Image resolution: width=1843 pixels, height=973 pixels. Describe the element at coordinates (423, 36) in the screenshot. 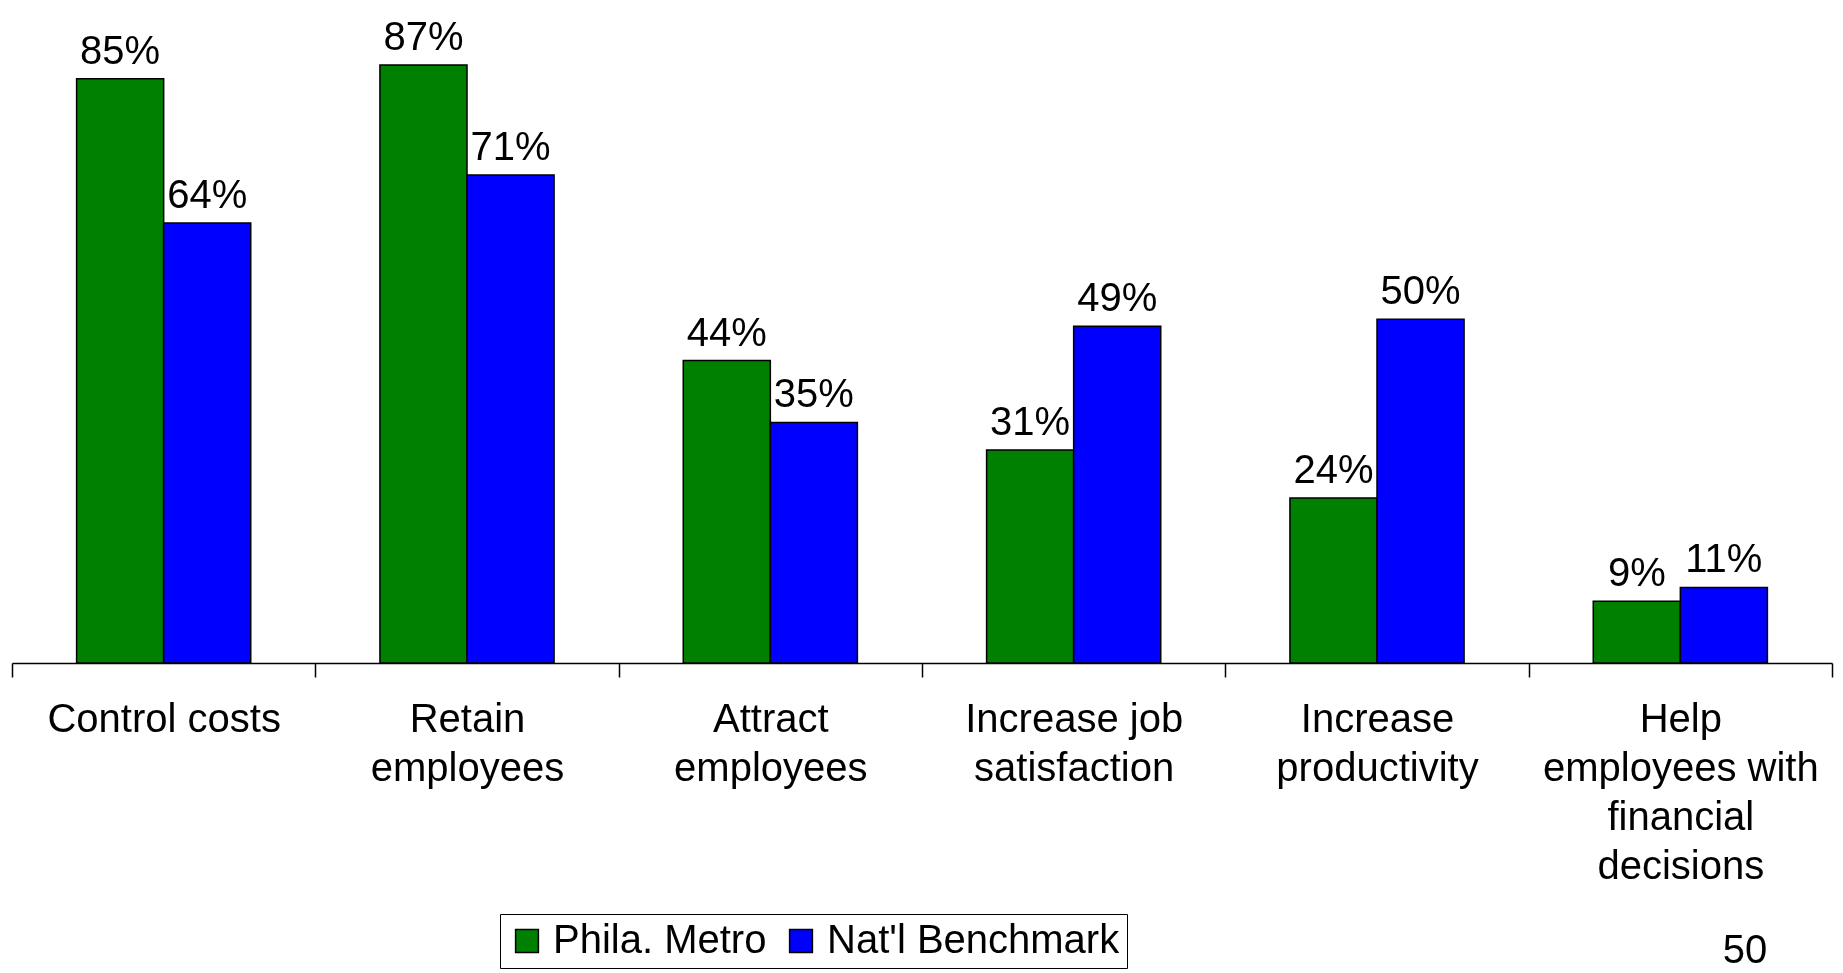

I see `data-label: 87%` at that location.